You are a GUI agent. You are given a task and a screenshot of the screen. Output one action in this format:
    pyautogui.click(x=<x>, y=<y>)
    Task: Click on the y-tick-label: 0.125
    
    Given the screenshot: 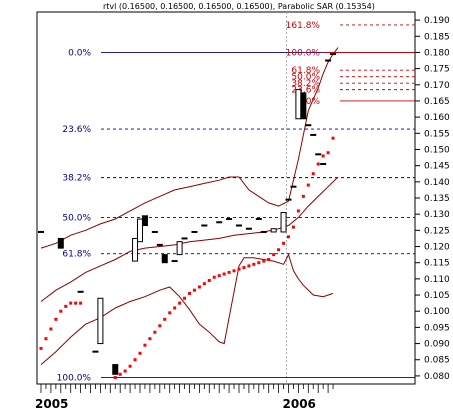 What is the action you would take?
    pyautogui.click(x=437, y=231)
    